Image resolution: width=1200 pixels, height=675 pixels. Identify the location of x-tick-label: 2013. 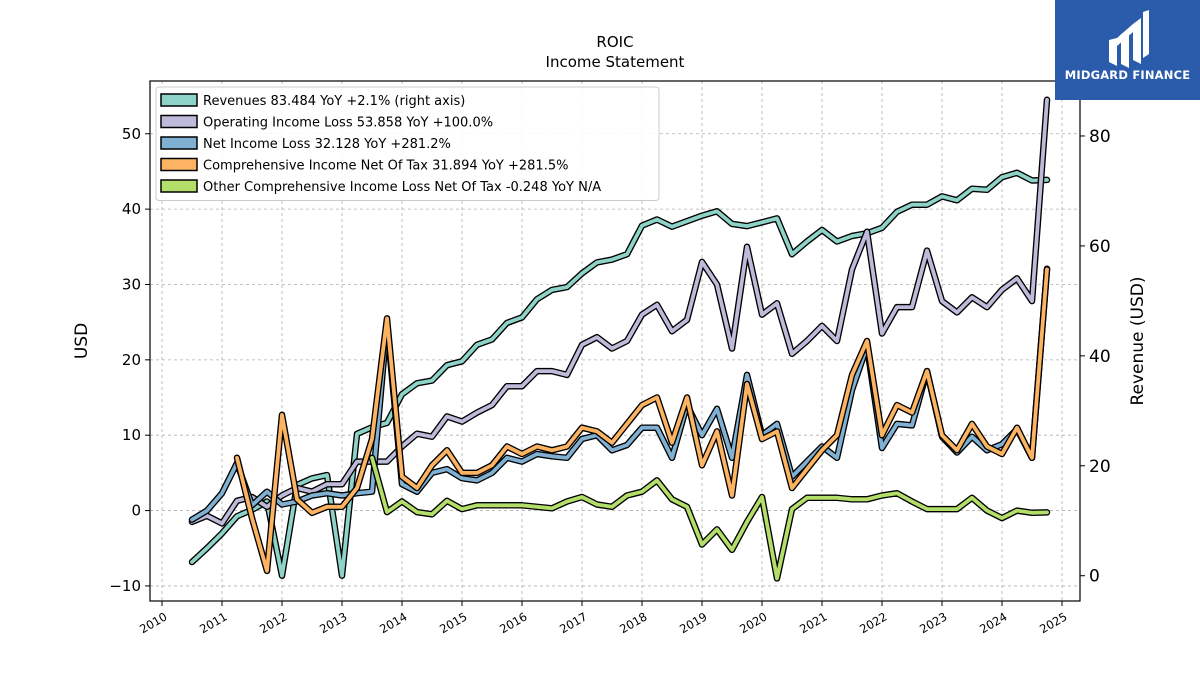
(333, 622).